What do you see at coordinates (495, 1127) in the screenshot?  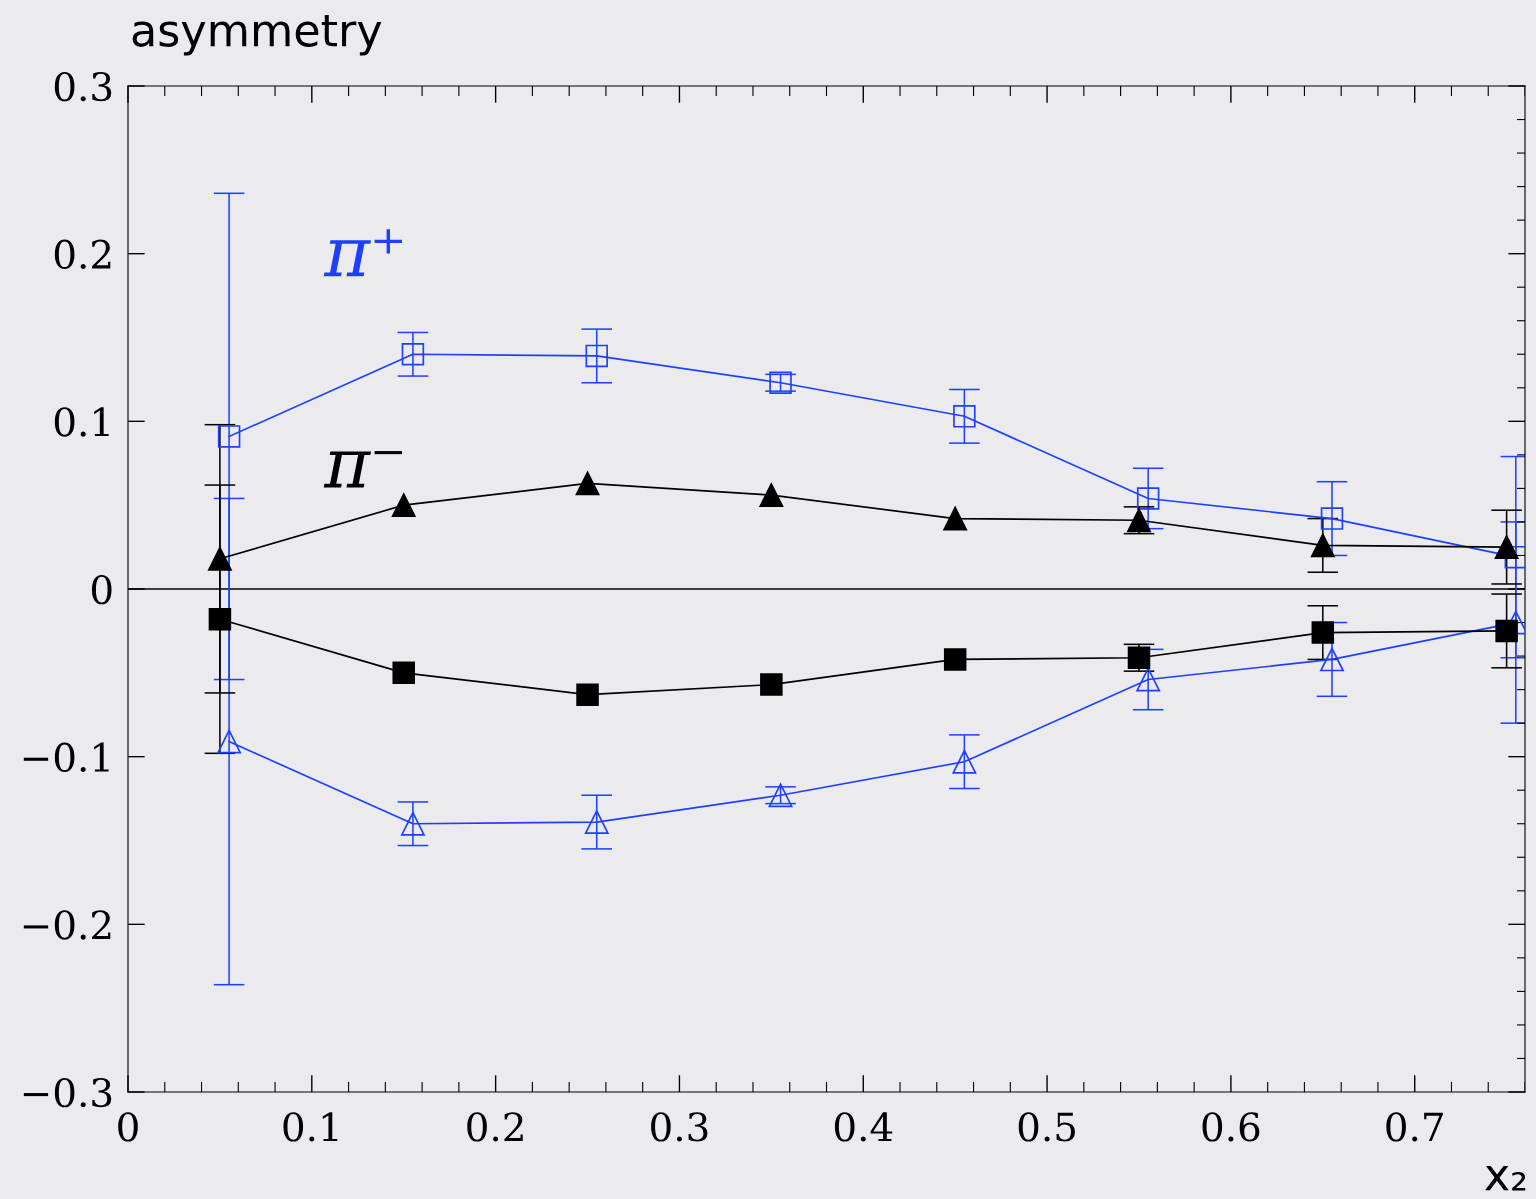 I see `x-tick-label: 0.2` at bounding box center [495, 1127].